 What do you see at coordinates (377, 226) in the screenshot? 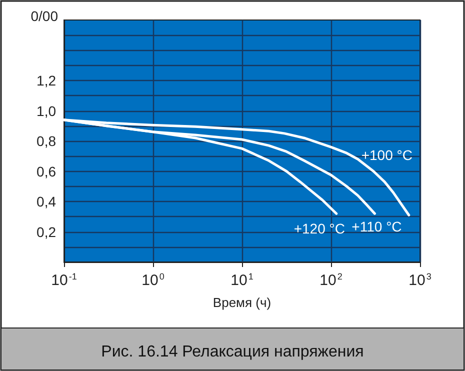
I see `series-label: +110 °C` at bounding box center [377, 226].